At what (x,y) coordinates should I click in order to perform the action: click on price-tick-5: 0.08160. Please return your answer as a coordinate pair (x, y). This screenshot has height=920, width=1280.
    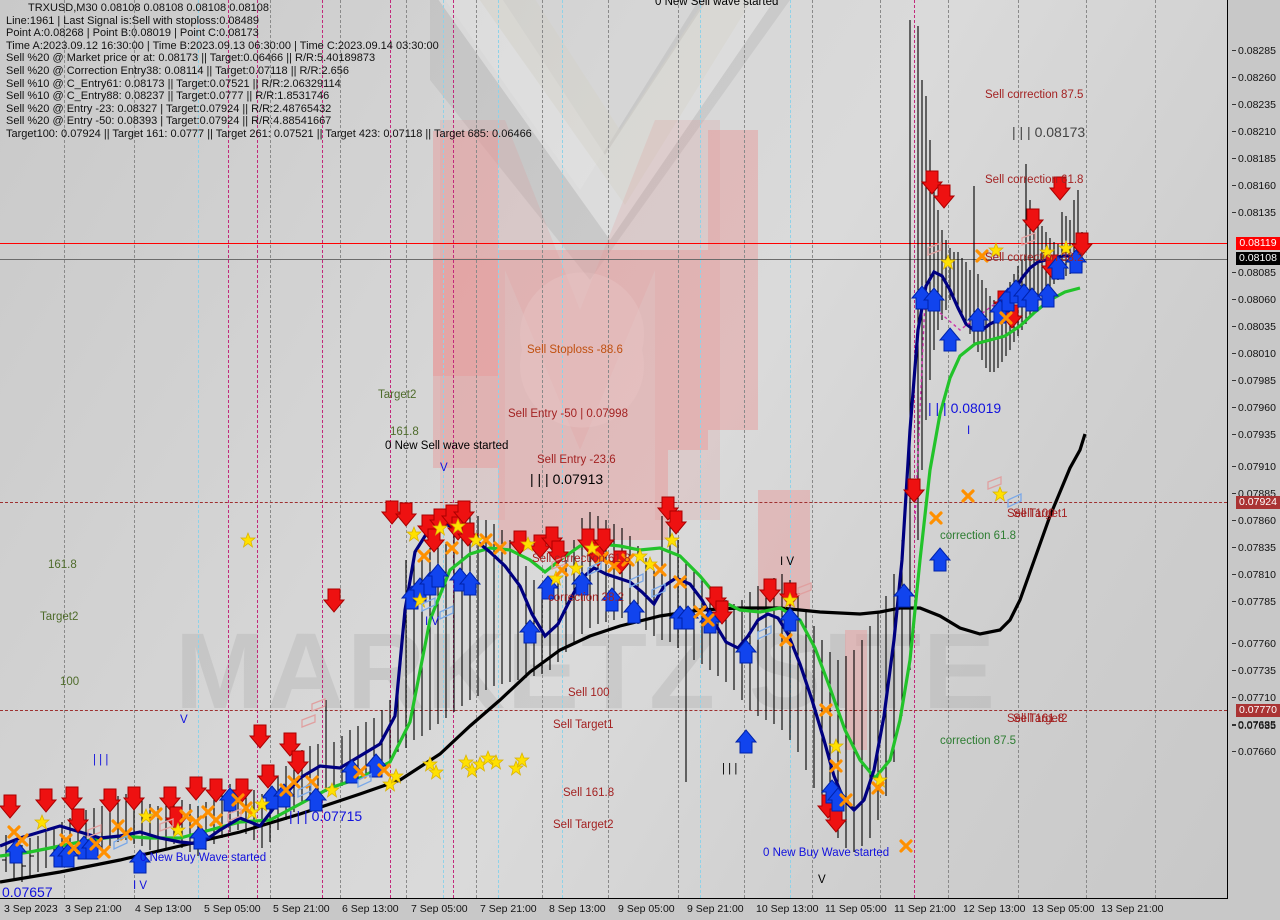
    Looking at the image, I should click on (1254, 186).